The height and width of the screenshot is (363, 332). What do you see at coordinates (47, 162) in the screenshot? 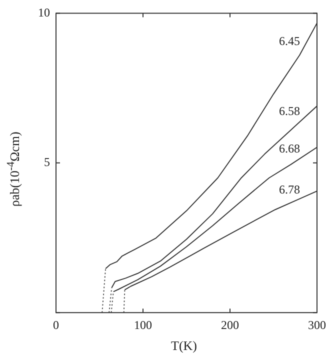
I see `y-tick-label: 5` at bounding box center [47, 162].